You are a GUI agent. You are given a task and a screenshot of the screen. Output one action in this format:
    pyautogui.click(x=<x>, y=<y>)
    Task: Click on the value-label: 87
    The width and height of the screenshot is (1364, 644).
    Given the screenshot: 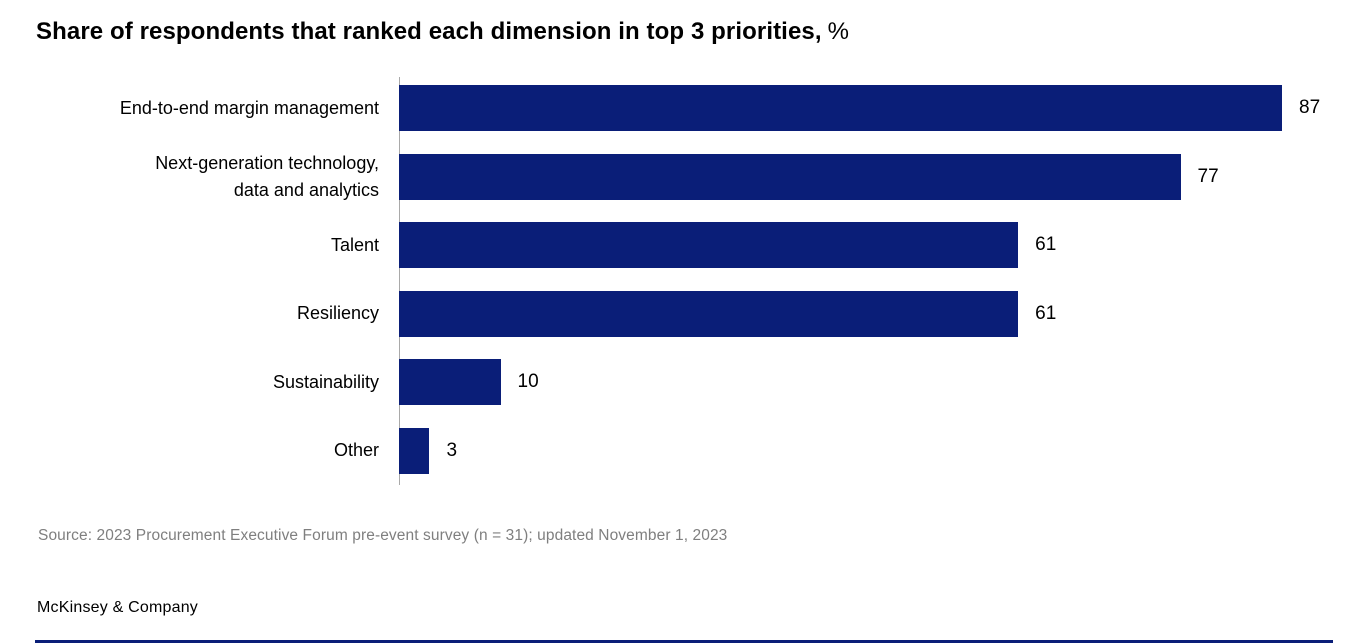 What is the action you would take?
    pyautogui.click(x=1310, y=107)
    